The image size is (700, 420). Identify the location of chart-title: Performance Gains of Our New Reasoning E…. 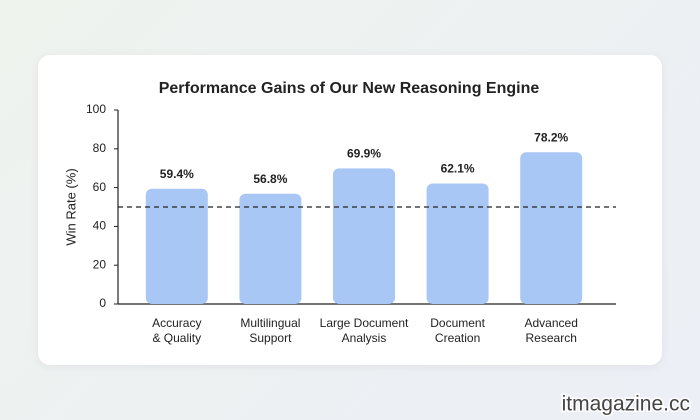
(349, 88).